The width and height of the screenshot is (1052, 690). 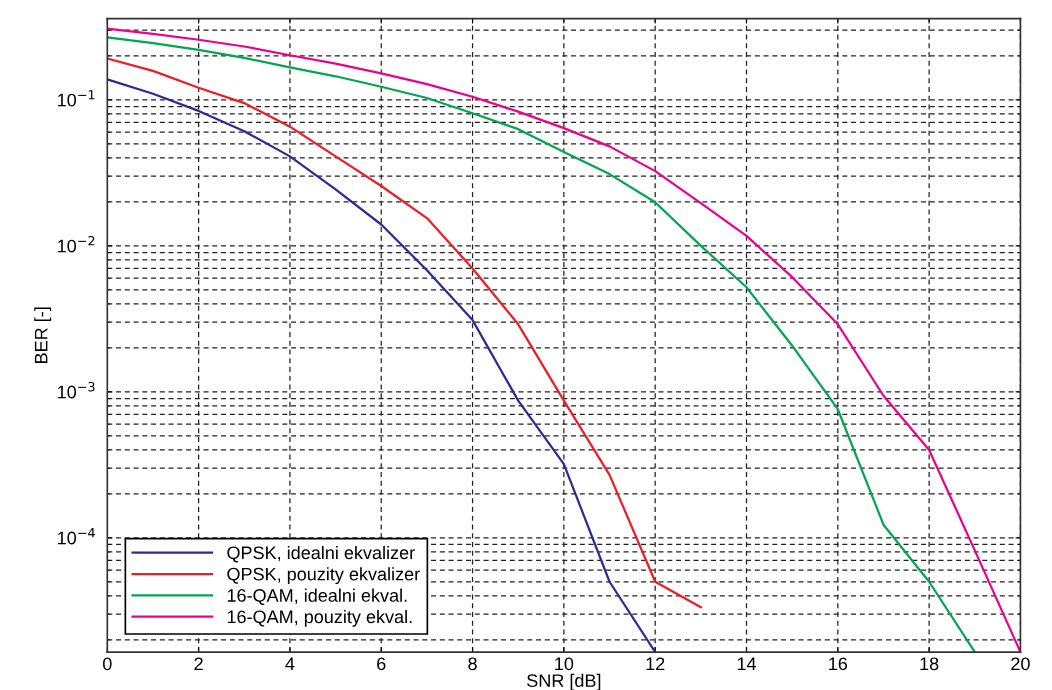 I want to click on legend-label: 16-QAM, pouzity ekval., so click(x=319, y=618).